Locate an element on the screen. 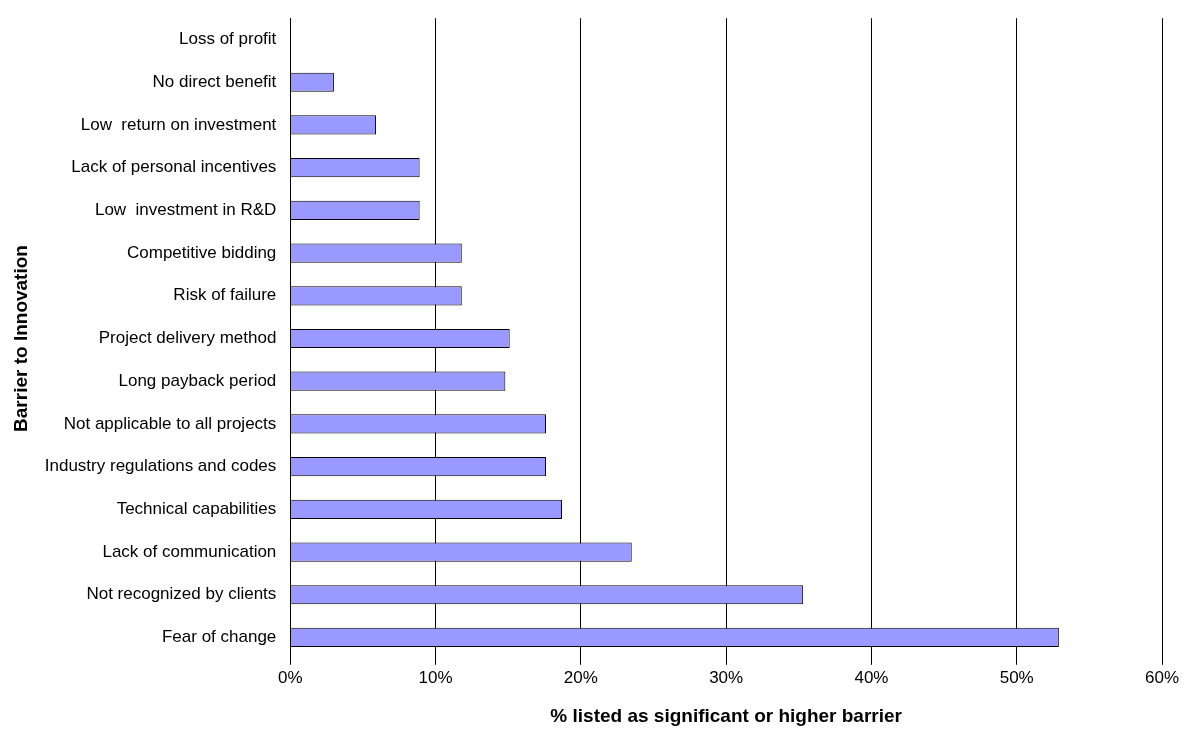  x-tick-label: 0% is located at coordinates (290, 677).